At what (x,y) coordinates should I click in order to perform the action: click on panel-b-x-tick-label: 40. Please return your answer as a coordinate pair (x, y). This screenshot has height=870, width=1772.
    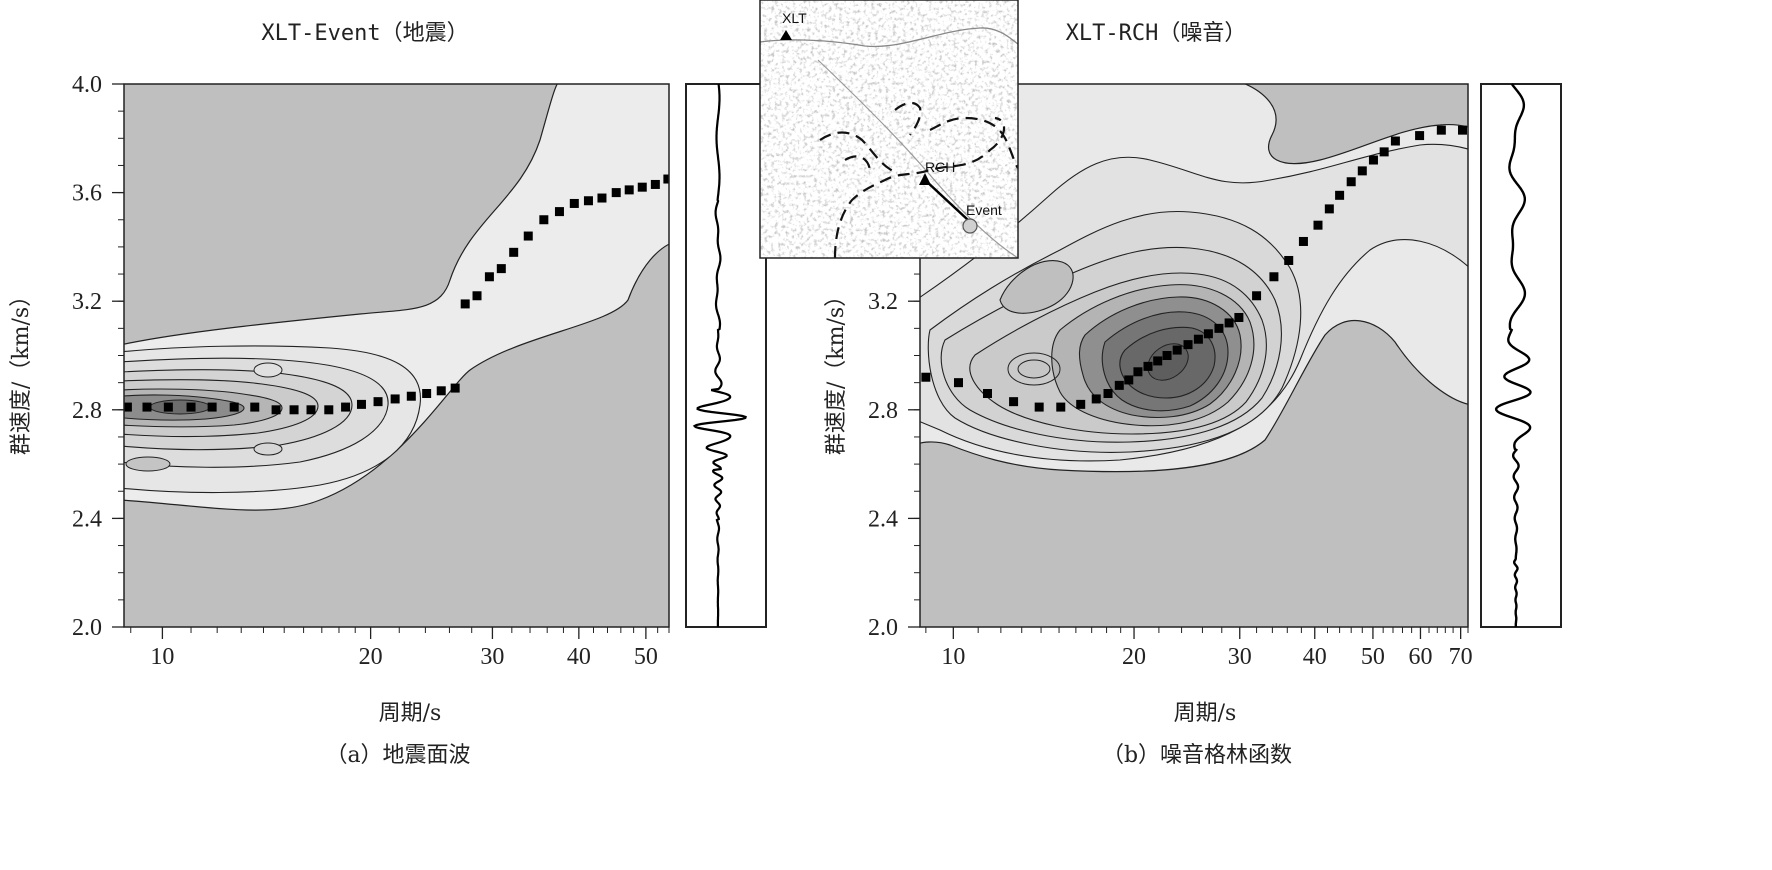
    Looking at the image, I should click on (1315, 657).